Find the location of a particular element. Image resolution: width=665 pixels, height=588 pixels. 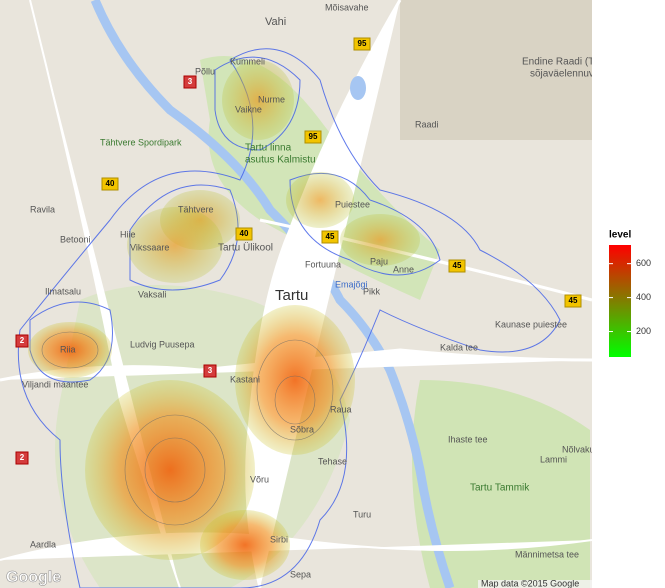

street-label: Männimetsa tee is located at coordinates (547, 554).